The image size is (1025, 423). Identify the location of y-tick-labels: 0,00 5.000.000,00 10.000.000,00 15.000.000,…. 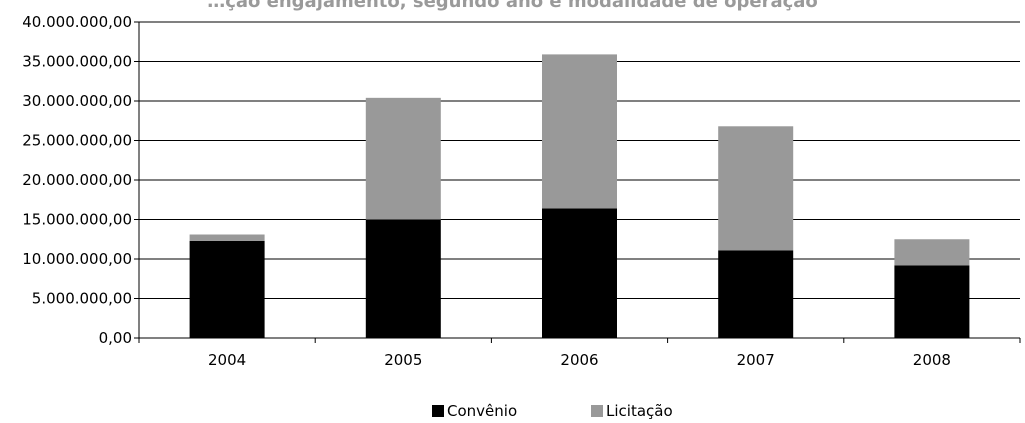
(77, 180).